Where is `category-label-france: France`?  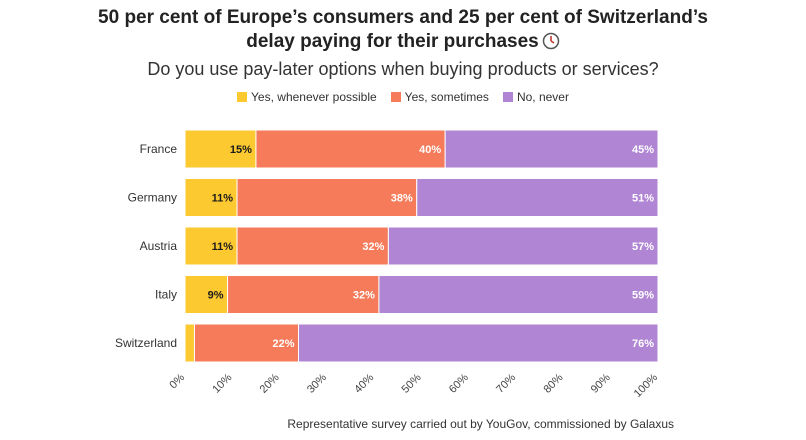 category-label-france: France is located at coordinates (159, 149).